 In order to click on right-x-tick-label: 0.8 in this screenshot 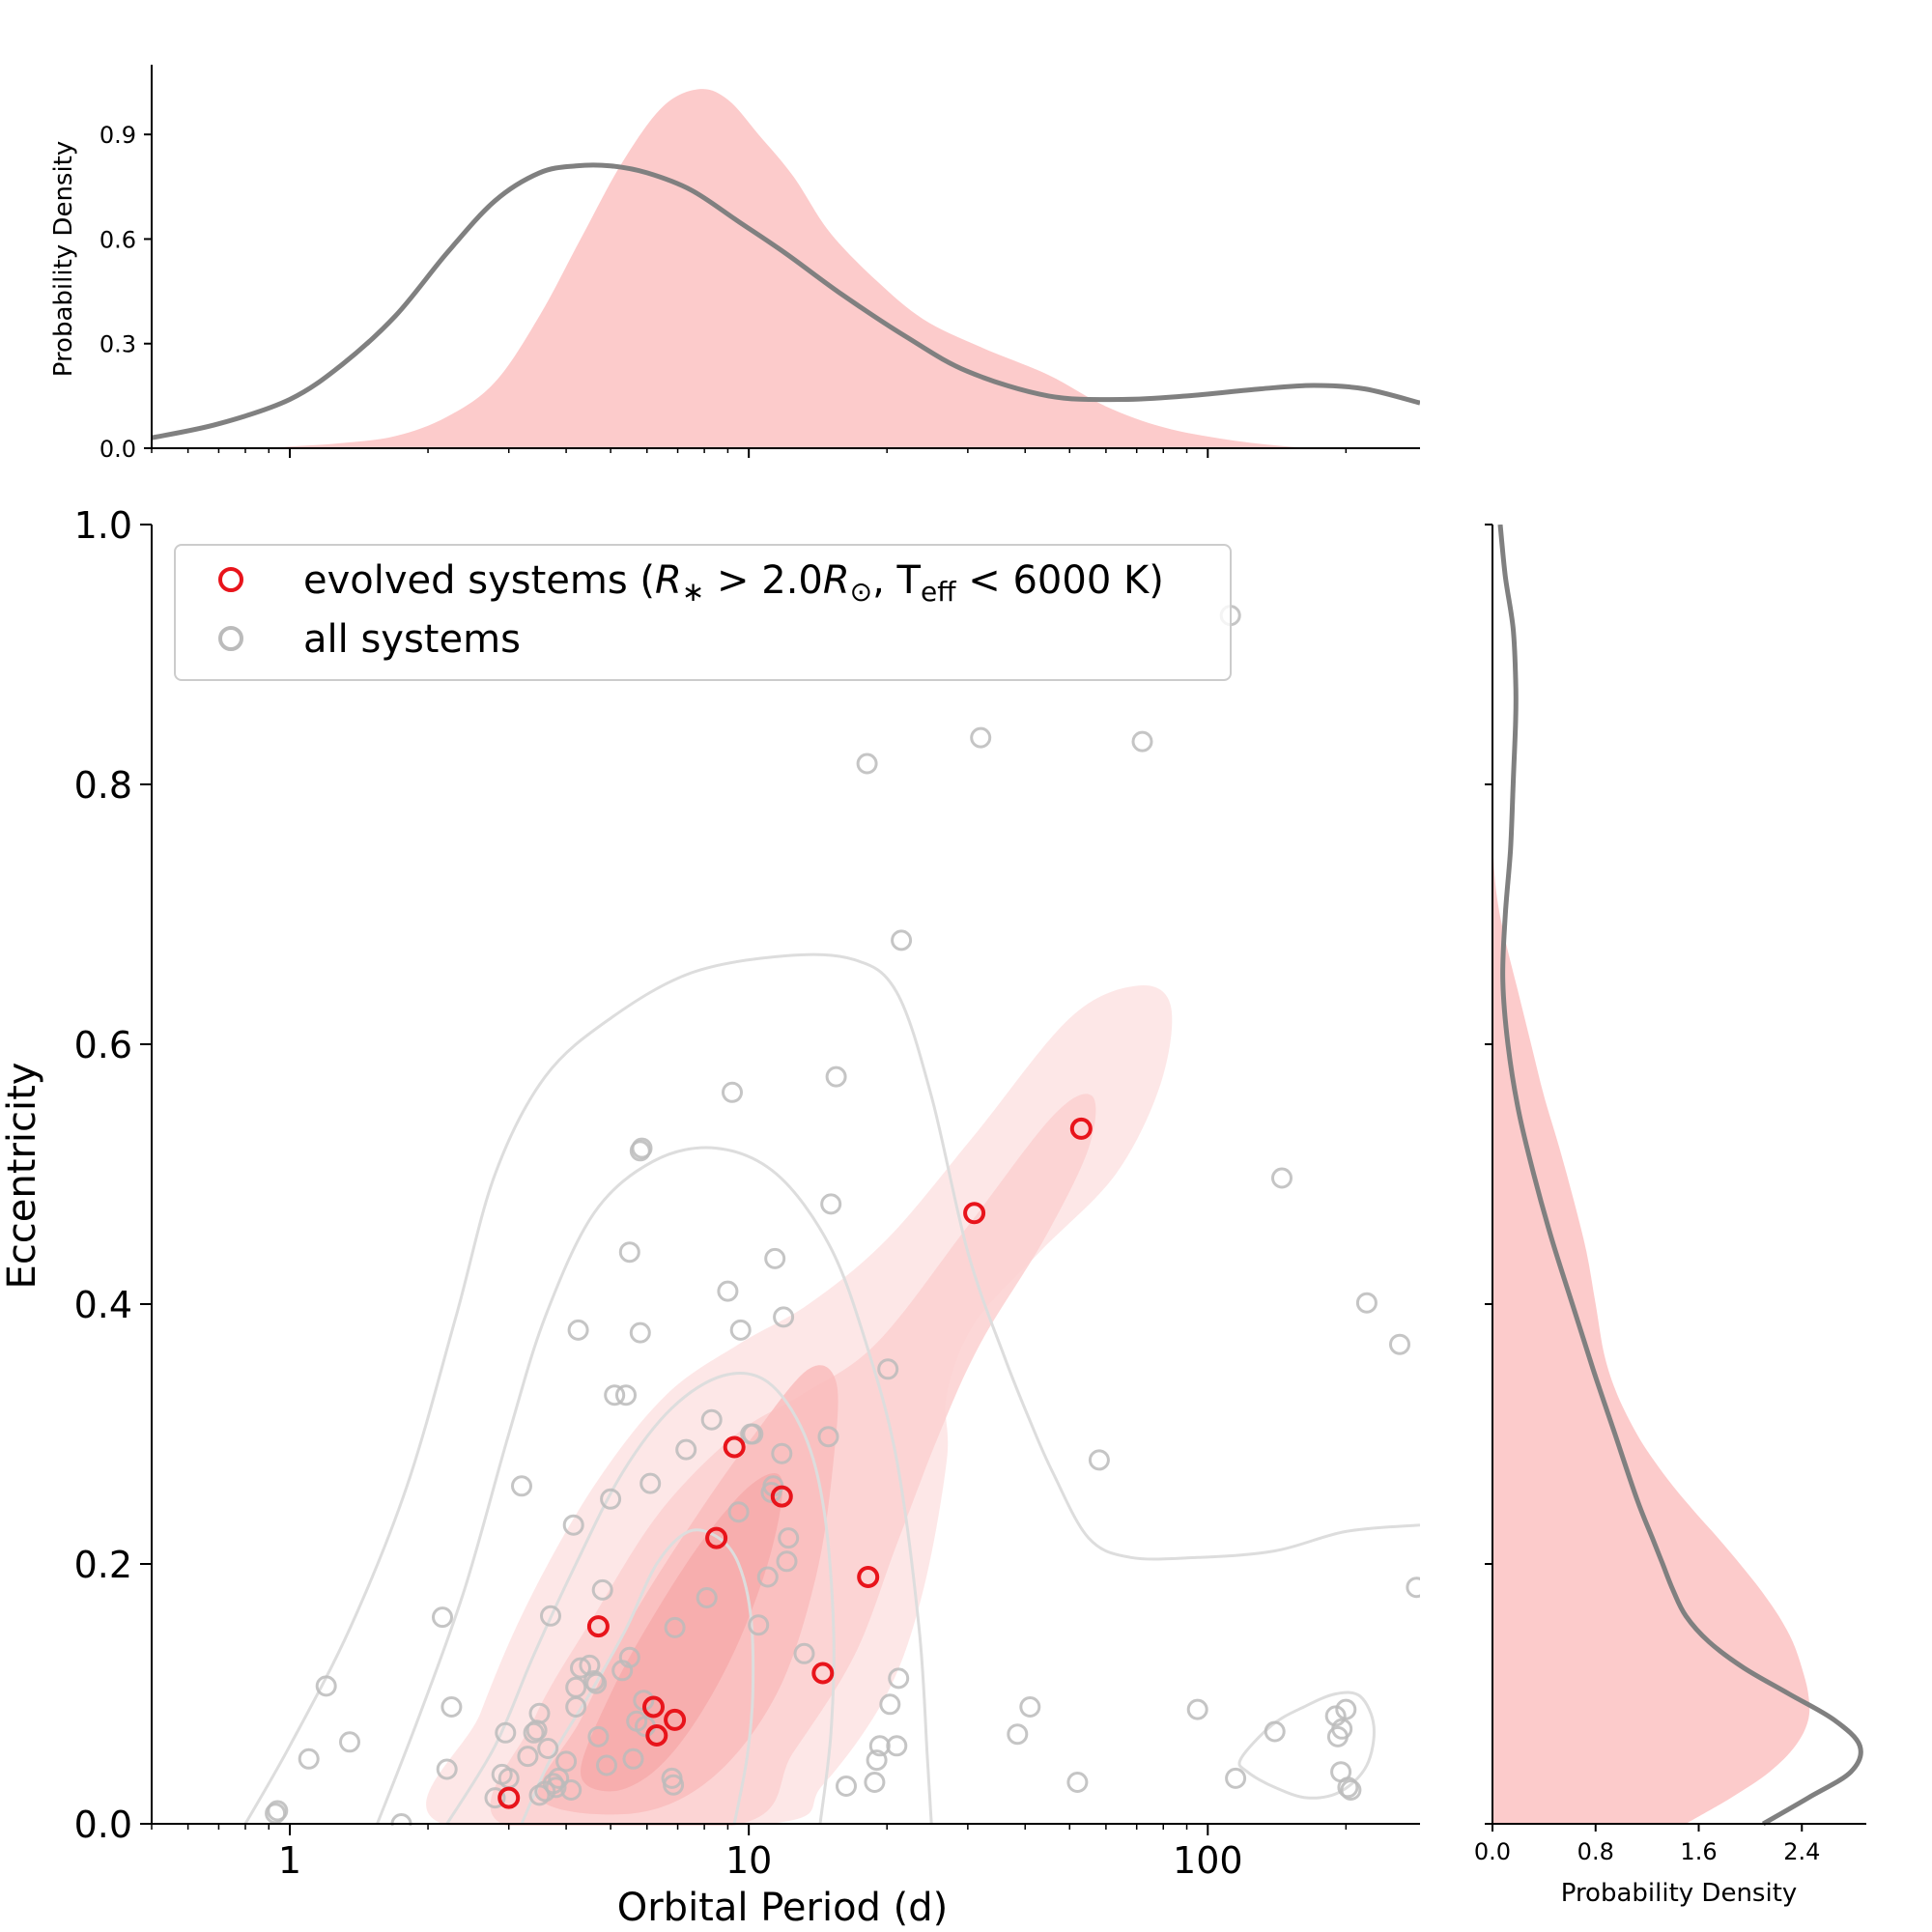, I will do `click(1595, 1851)`.